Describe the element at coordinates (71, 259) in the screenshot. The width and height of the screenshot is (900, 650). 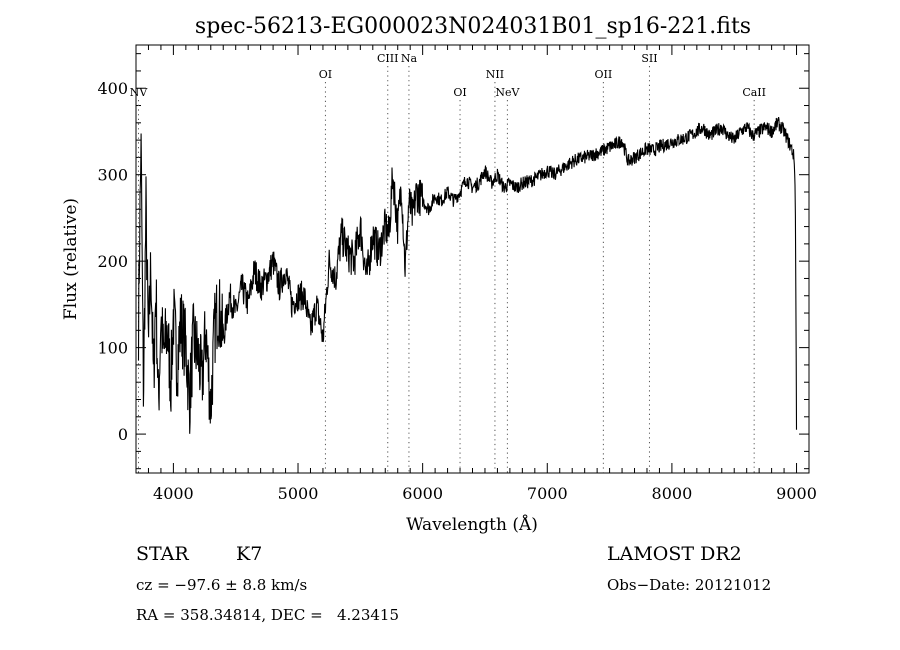
I see `y-axis-title: Flux (relative)` at that location.